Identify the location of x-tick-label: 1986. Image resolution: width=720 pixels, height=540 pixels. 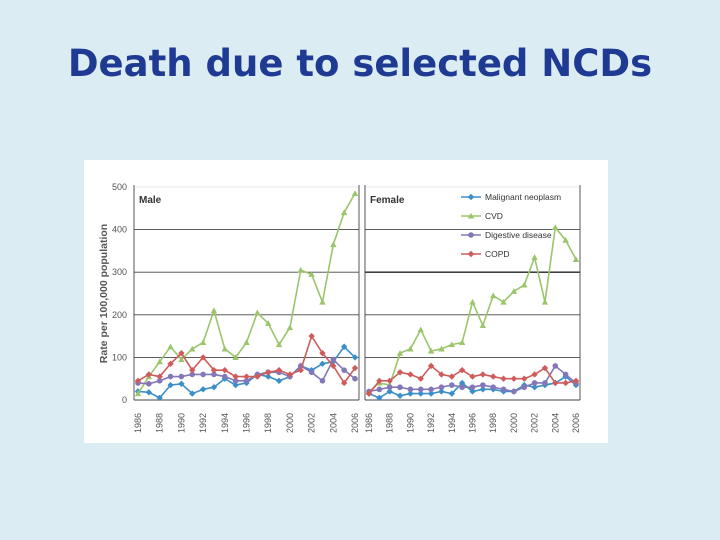
(369, 423).